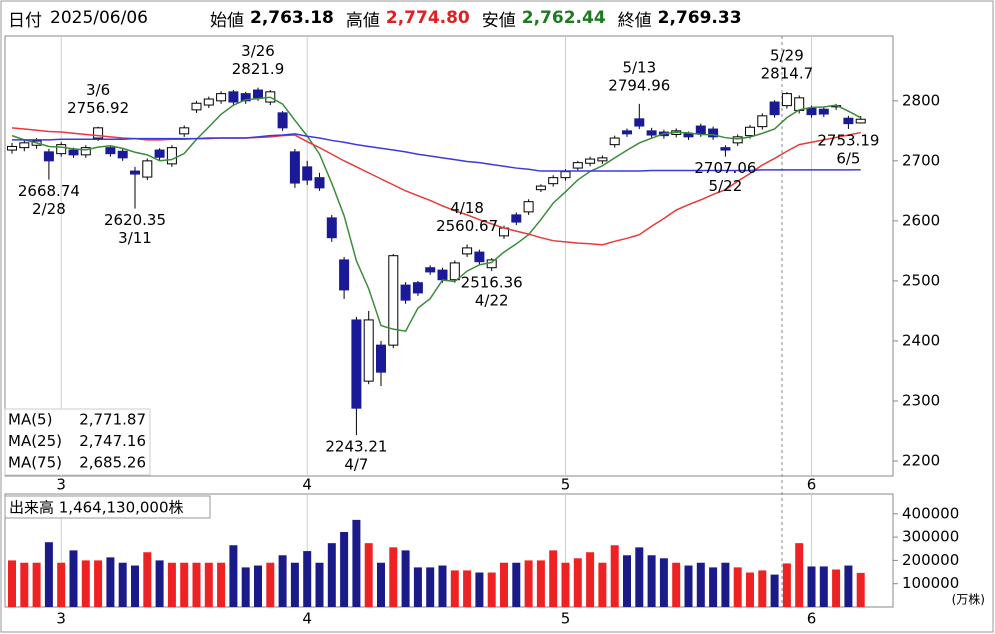 This screenshot has height=634, width=995. Describe the element at coordinates (226, 20) in the screenshot. I see `field-label: 始値` at that location.